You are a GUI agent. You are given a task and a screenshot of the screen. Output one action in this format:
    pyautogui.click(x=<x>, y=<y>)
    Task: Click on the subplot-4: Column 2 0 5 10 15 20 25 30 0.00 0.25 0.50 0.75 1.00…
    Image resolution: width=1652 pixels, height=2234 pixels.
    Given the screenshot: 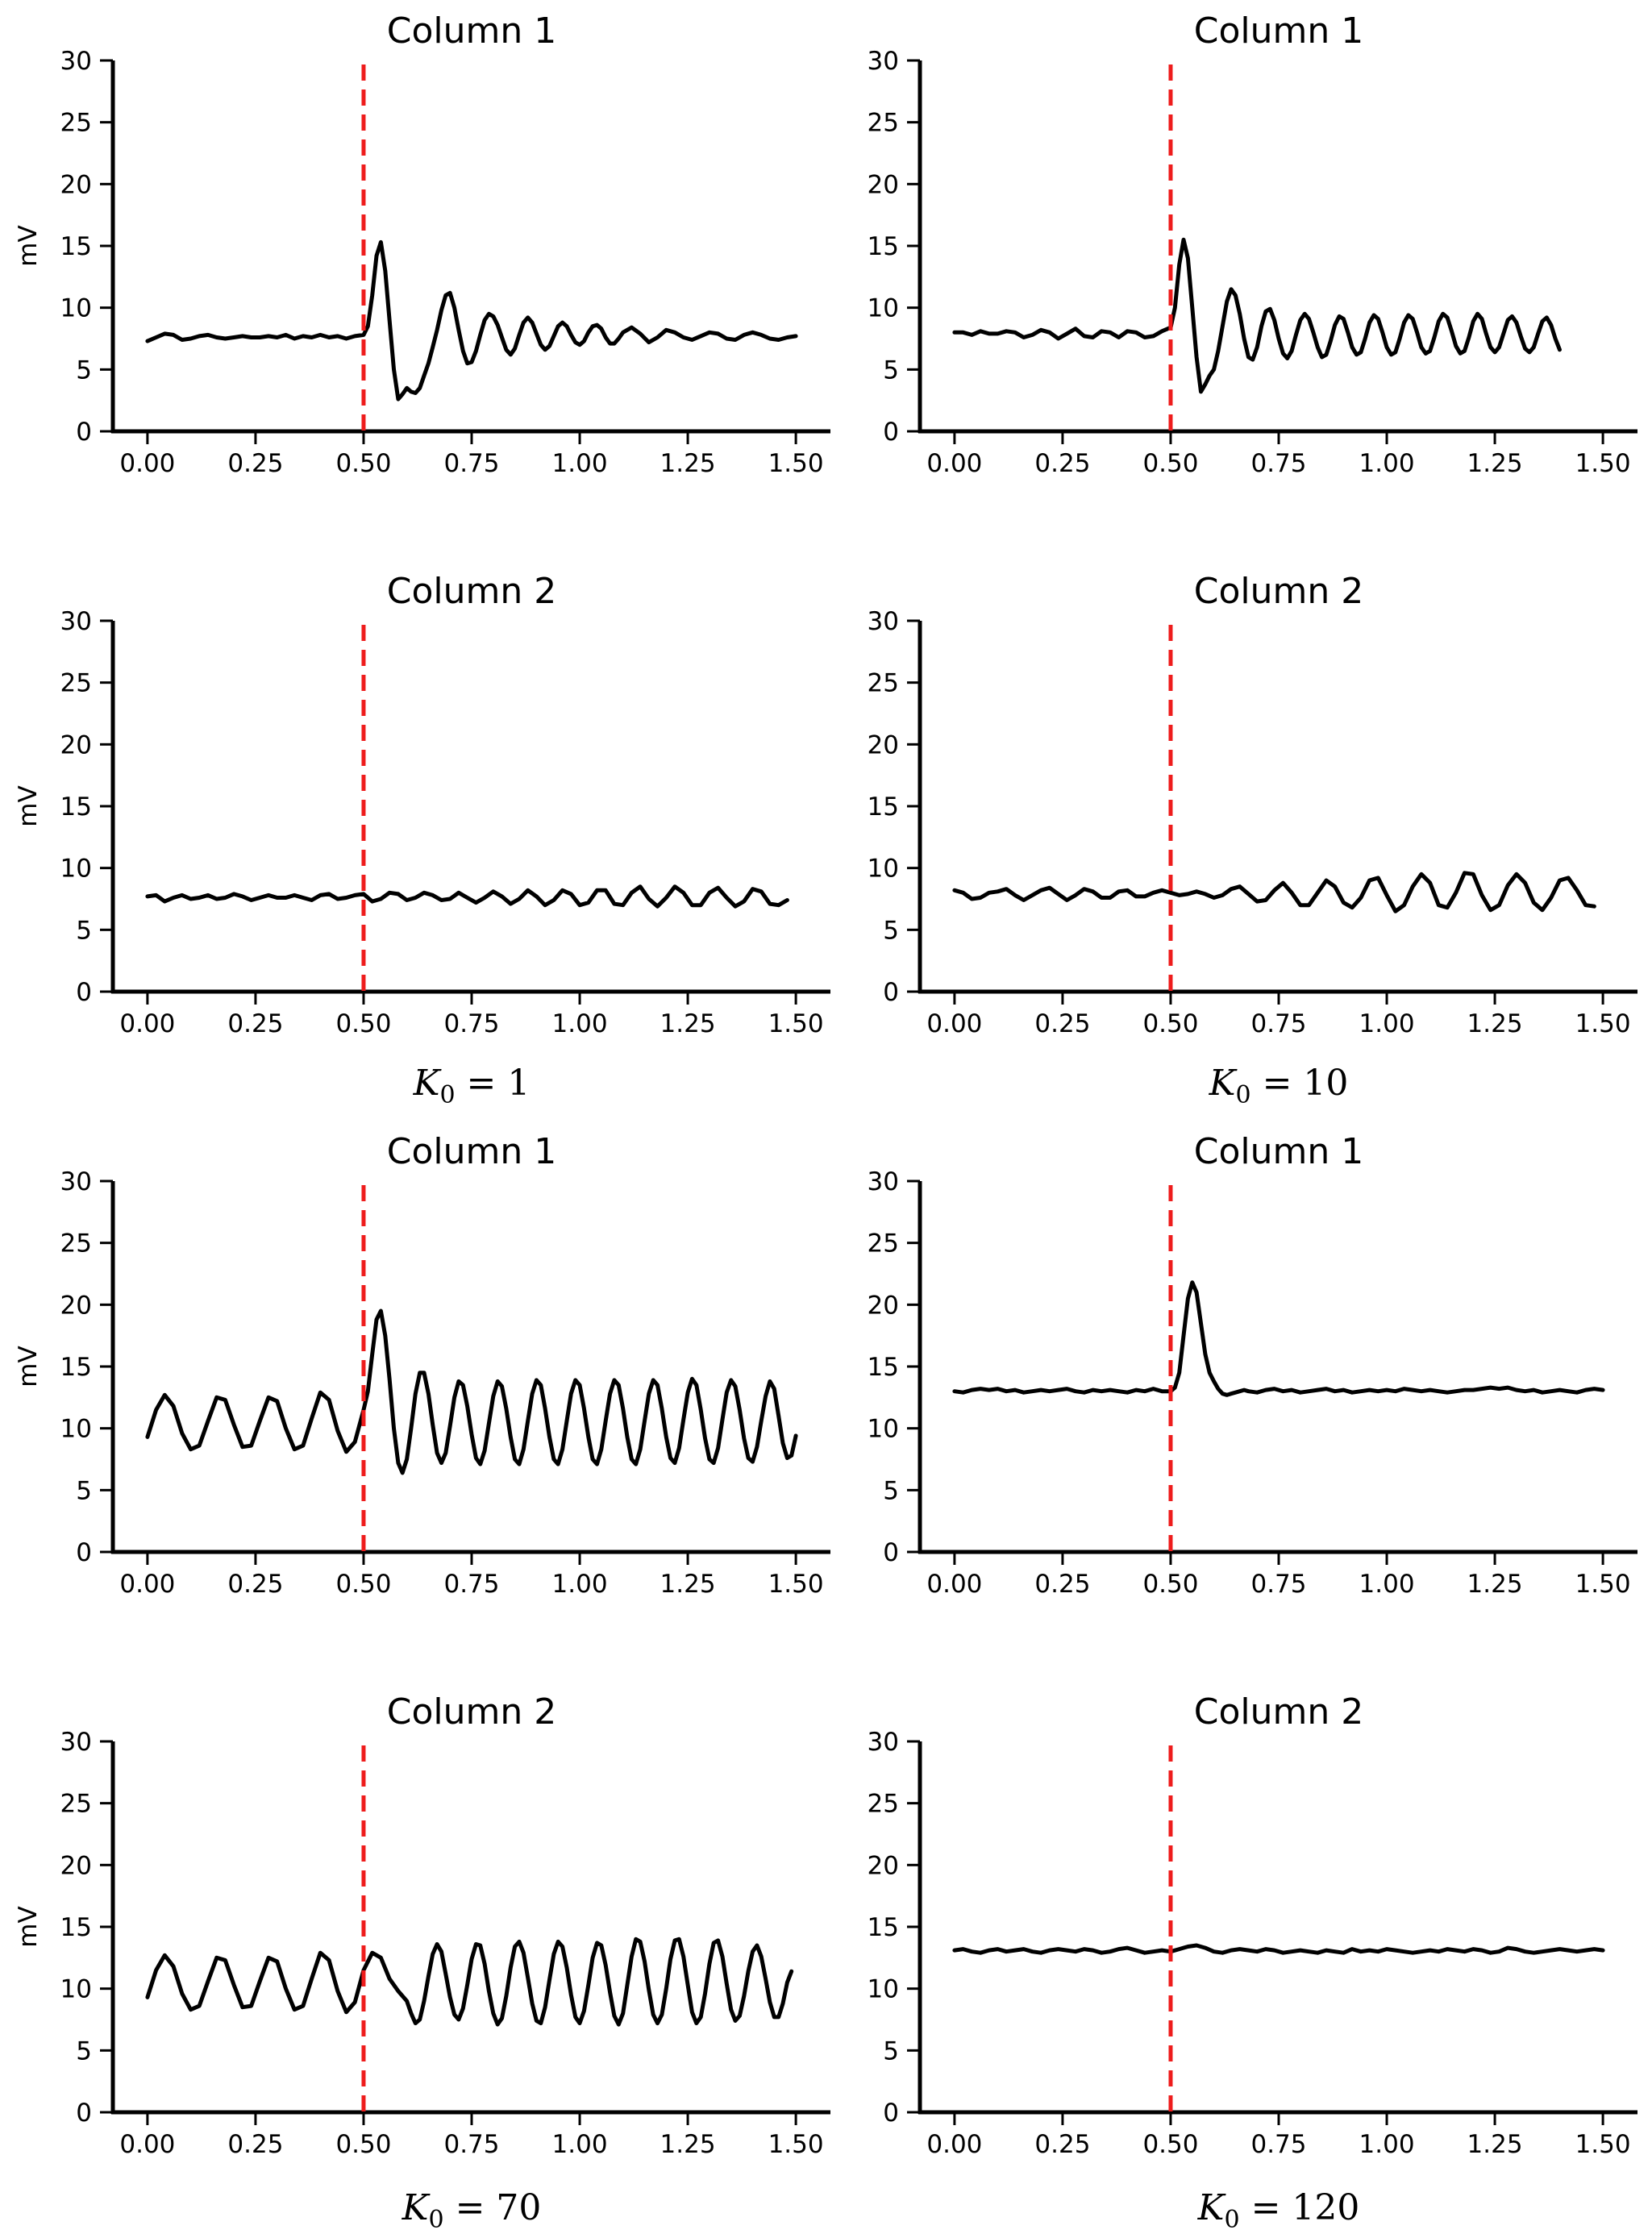 What is the action you would take?
    pyautogui.click(x=1252, y=804)
    